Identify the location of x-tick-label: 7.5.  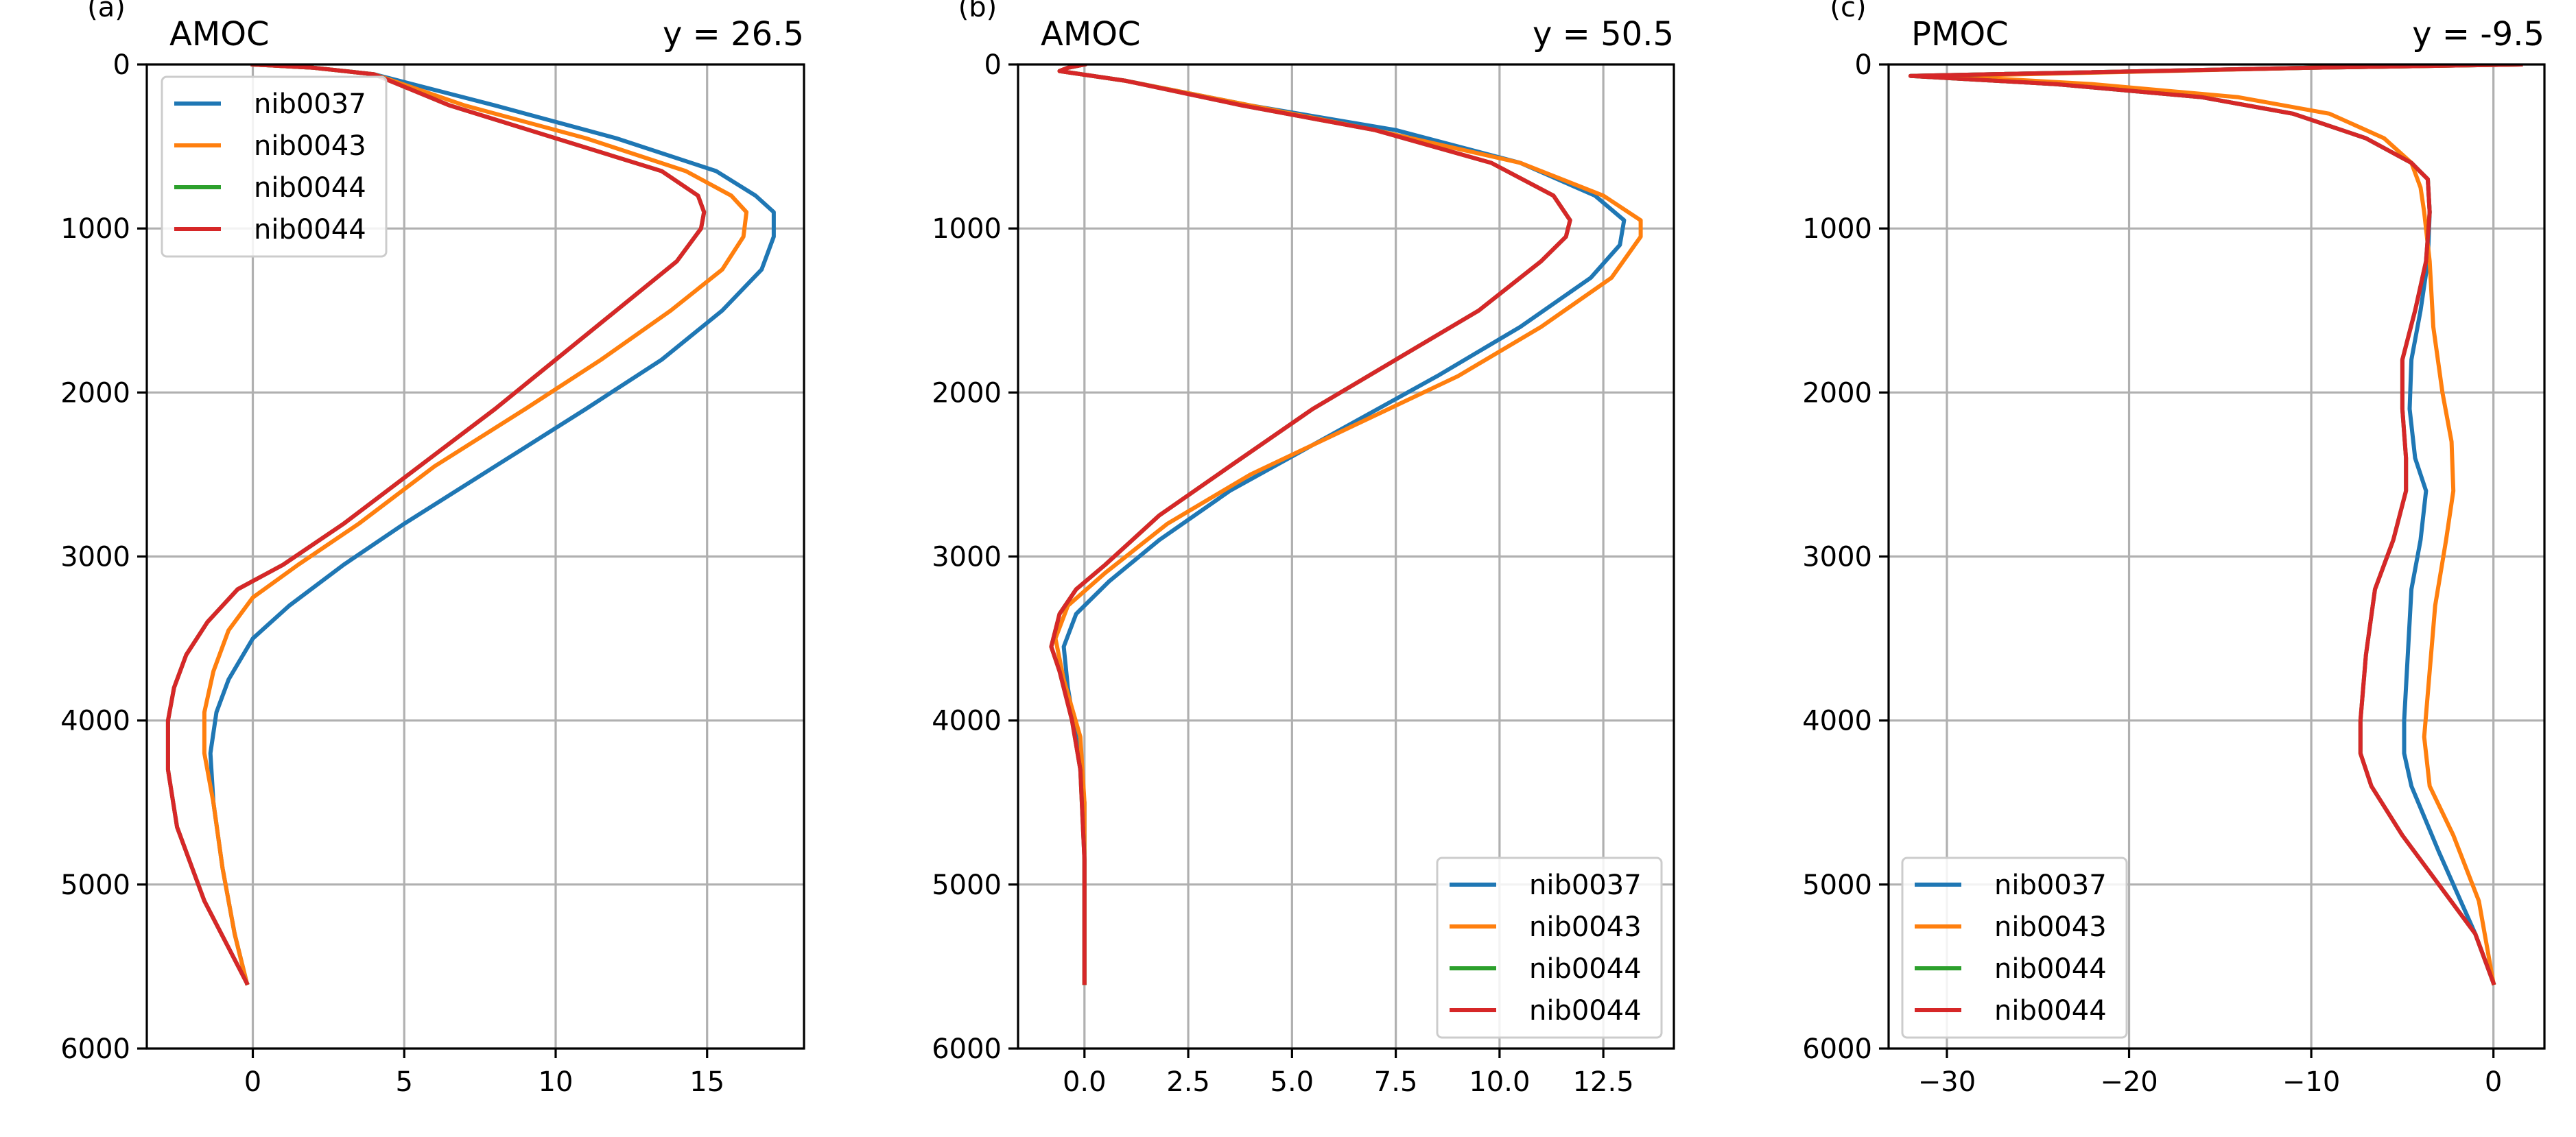
(1396, 1082).